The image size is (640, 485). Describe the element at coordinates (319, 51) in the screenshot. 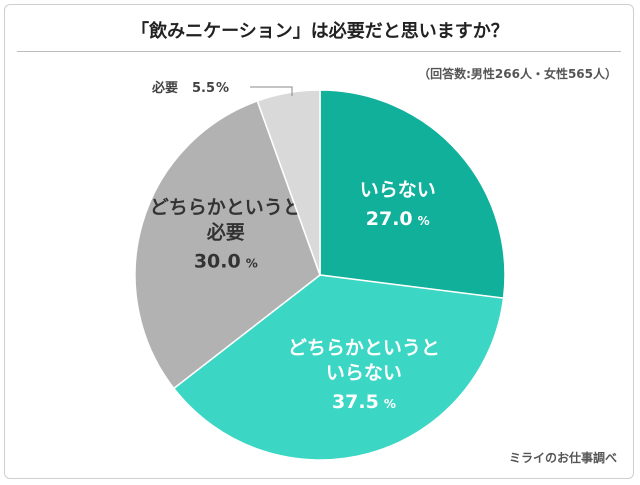

I see `title-divider` at that location.